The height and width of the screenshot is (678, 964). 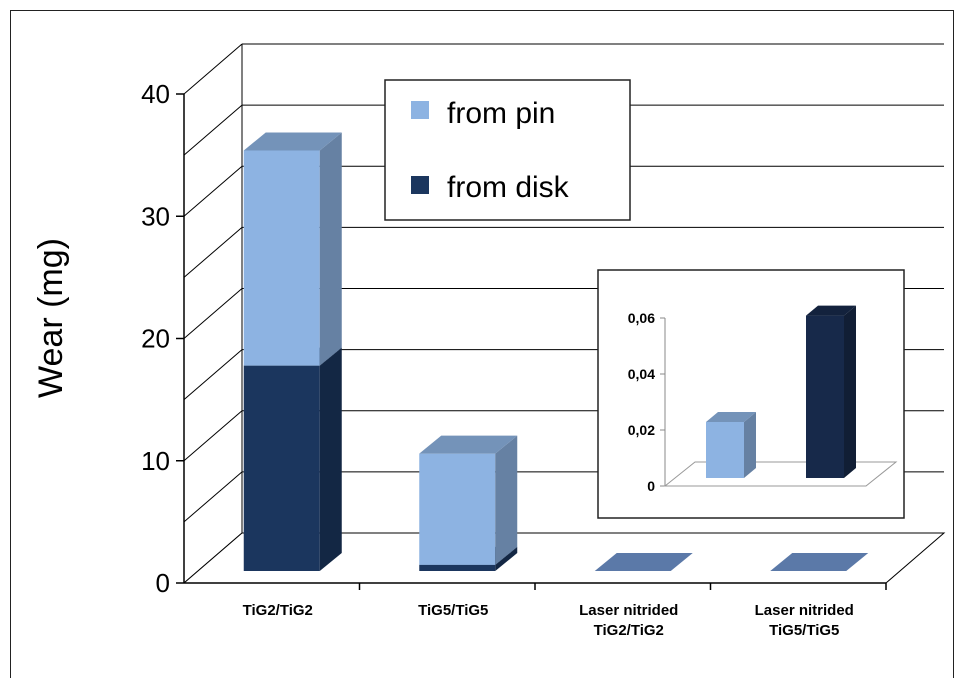 What do you see at coordinates (51, 318) in the screenshot?
I see `y-axis-label: Wear (mg)` at bounding box center [51, 318].